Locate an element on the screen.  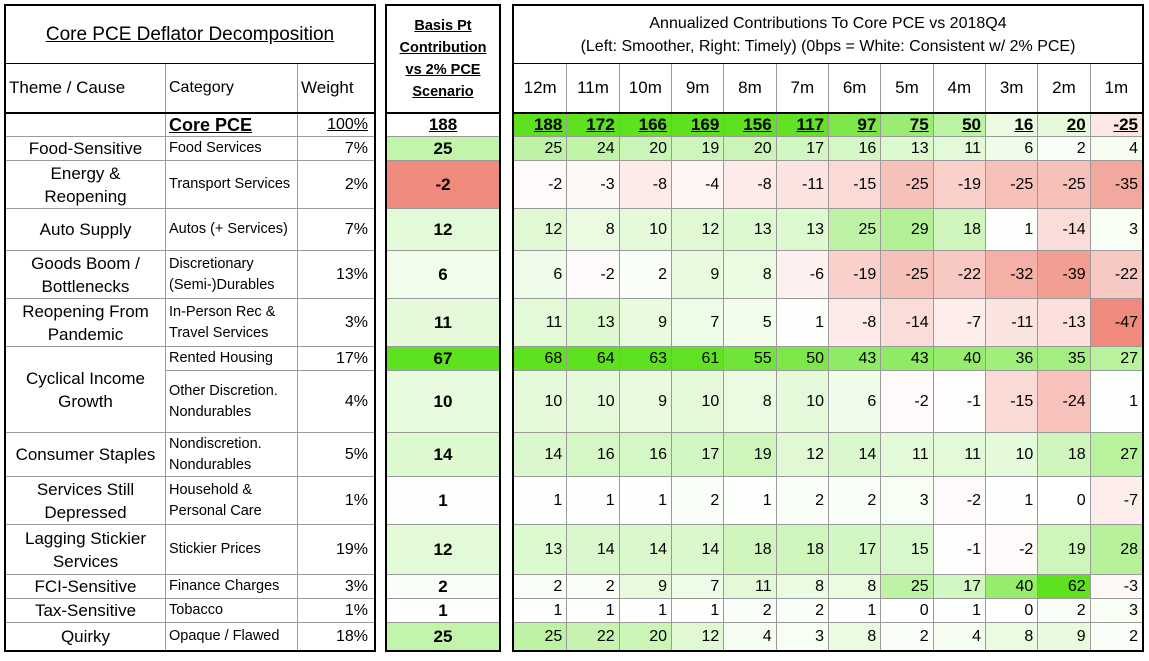
contribution-cell: -6 is located at coordinates (801, 274).